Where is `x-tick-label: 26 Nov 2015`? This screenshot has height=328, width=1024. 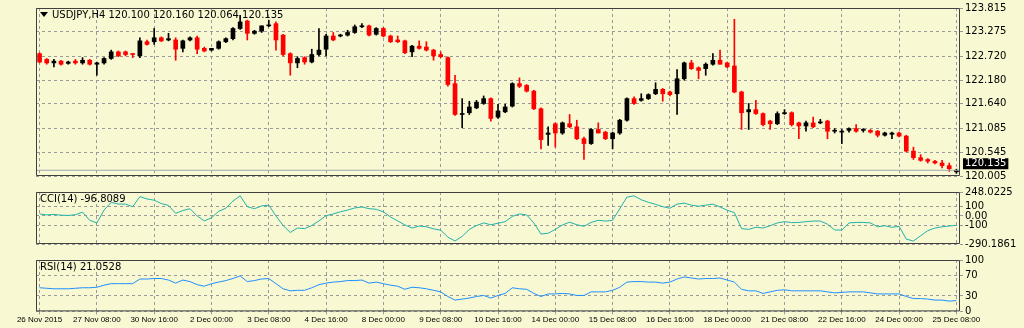
x-tick-label: 26 Nov 2015 is located at coordinates (39, 320).